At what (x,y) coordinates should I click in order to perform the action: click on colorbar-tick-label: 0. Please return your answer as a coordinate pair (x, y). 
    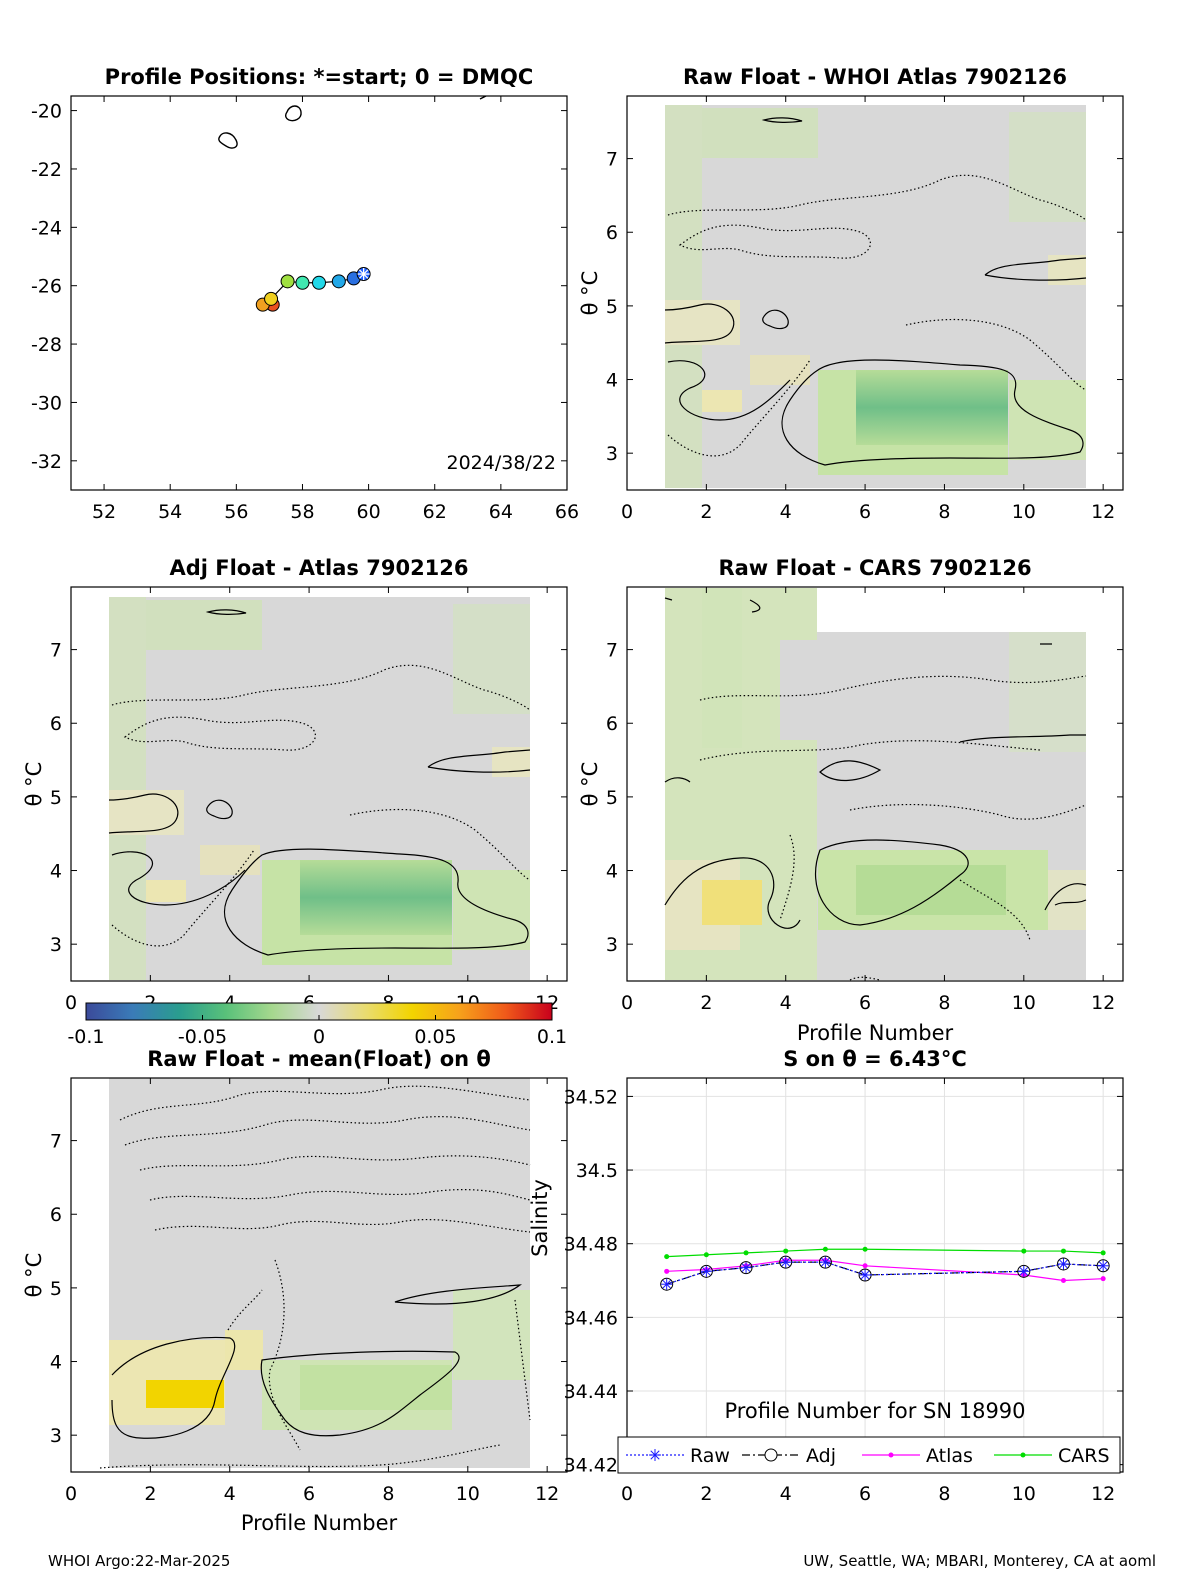
    Looking at the image, I should click on (319, 1037).